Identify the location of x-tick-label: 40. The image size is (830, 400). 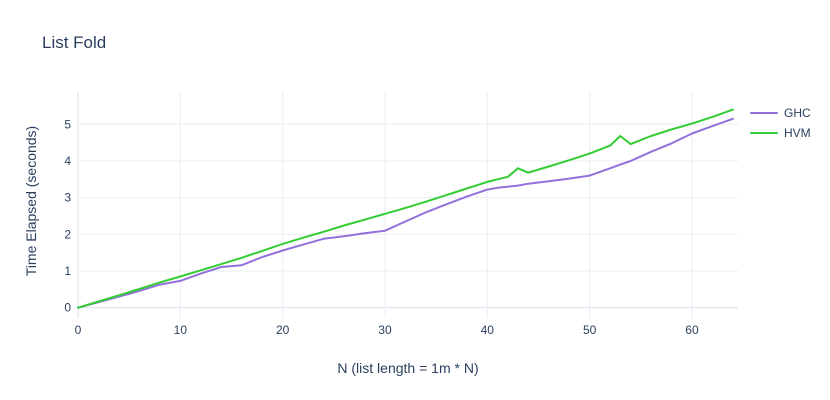
(488, 330).